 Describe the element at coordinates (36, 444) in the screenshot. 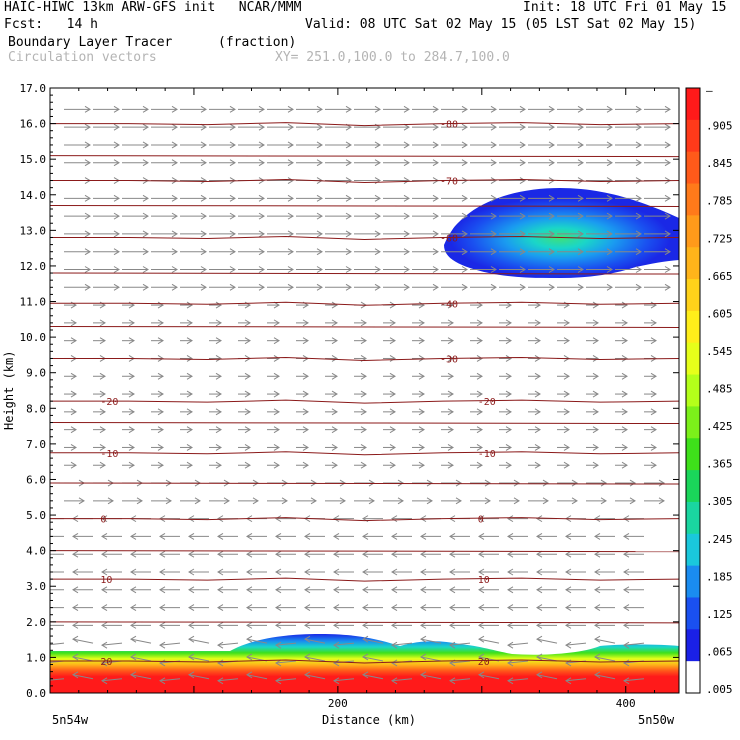

I see `y-tick-label: 7.0` at that location.